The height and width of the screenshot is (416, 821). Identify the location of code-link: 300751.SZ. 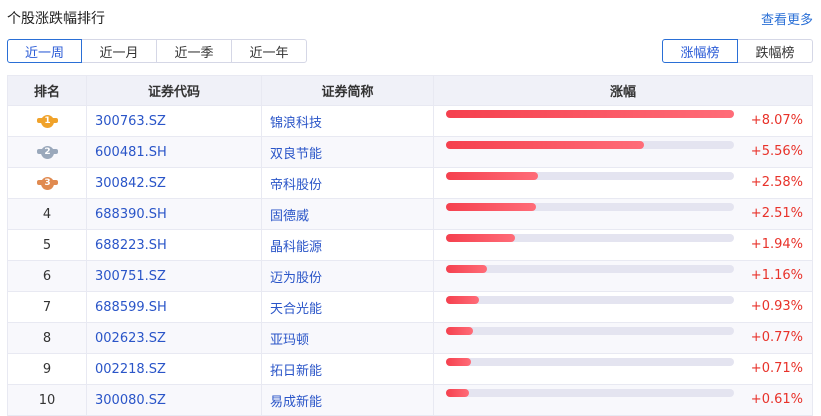
(174, 276).